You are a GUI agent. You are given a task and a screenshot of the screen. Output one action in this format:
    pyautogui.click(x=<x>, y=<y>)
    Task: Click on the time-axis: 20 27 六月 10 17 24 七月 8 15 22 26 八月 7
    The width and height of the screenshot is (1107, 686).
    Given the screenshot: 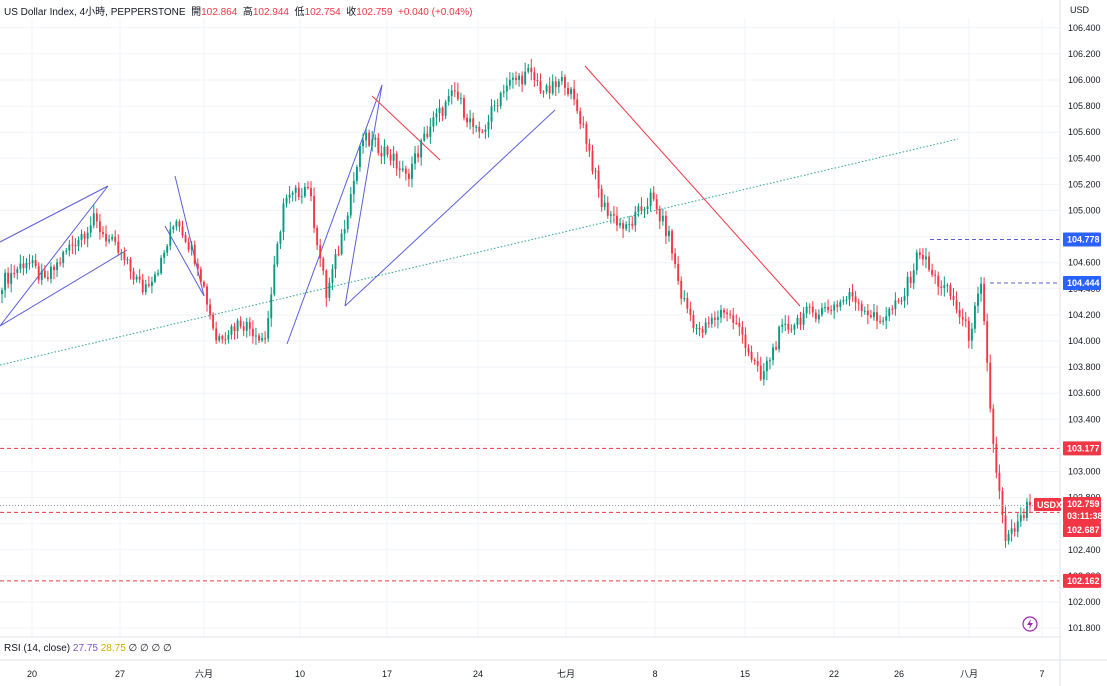 What is the action you would take?
    pyautogui.click(x=553, y=657)
    